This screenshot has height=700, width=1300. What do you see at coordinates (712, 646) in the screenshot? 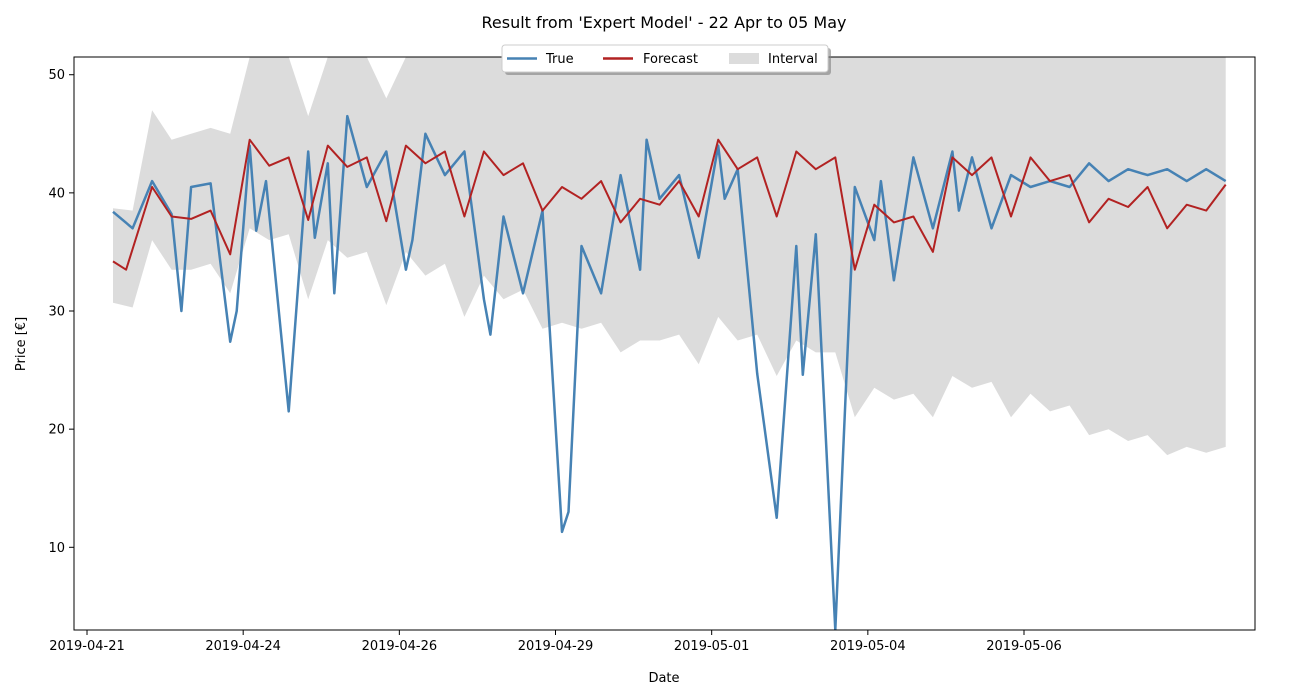
I see `x-tick-label: 2019-05-01` at bounding box center [712, 646].